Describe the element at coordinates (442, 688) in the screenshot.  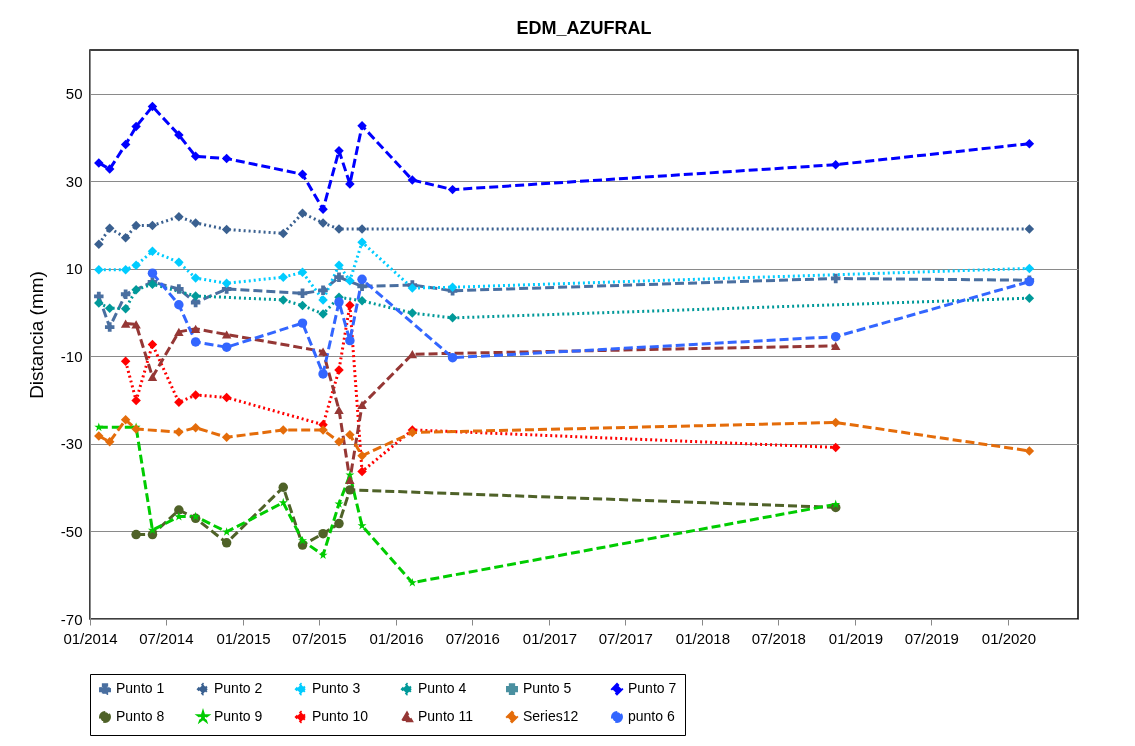
I see `legend-label: Punto 4` at that location.